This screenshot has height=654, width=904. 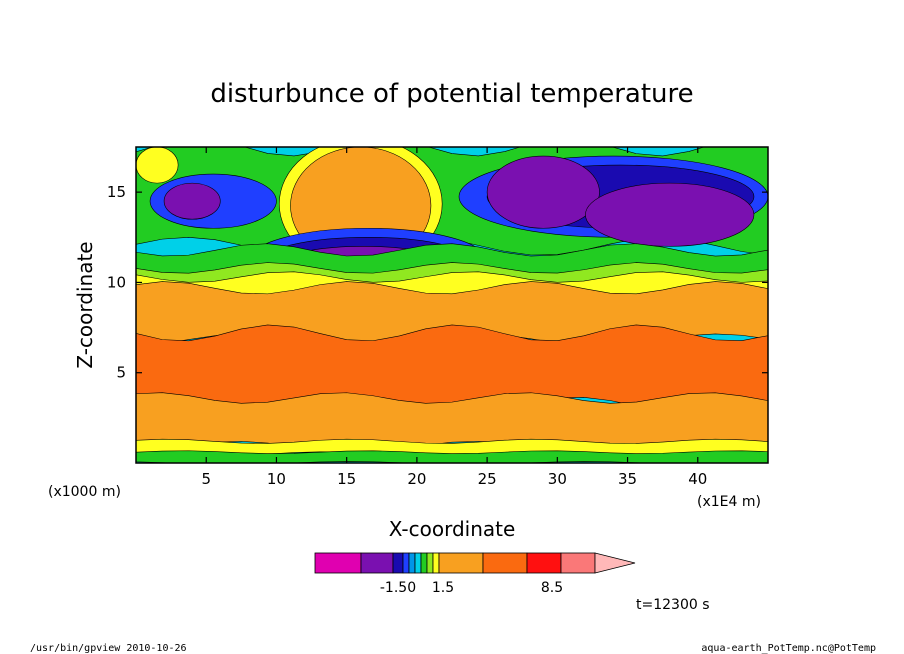 What do you see at coordinates (121, 373) in the screenshot?
I see `y-tick-label: 5` at bounding box center [121, 373].